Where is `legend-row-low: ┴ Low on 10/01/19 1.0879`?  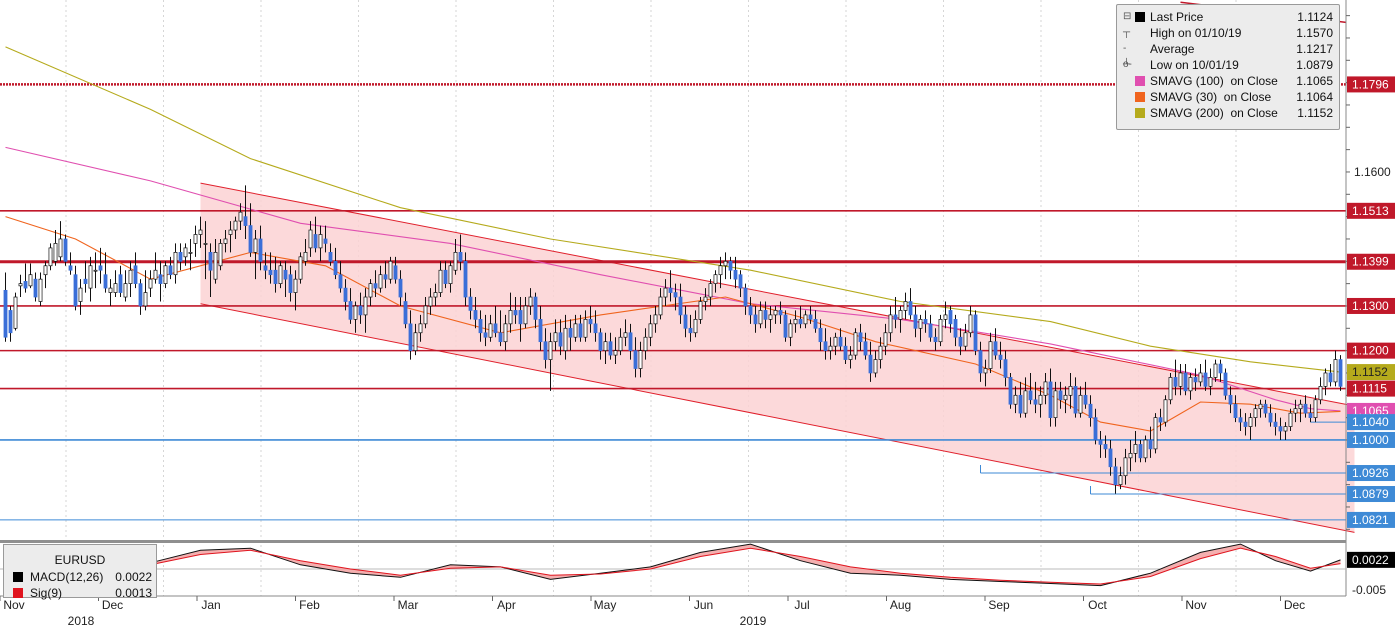 legend-row-low: ┴ Low on 10/01/19 1.0879 is located at coordinates (1228, 65).